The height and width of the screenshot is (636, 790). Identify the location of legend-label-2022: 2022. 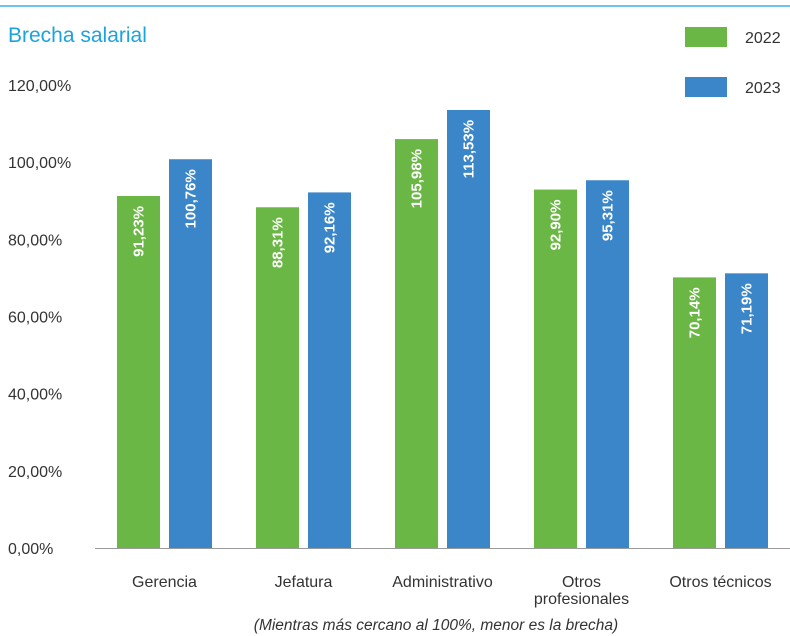
(763, 38).